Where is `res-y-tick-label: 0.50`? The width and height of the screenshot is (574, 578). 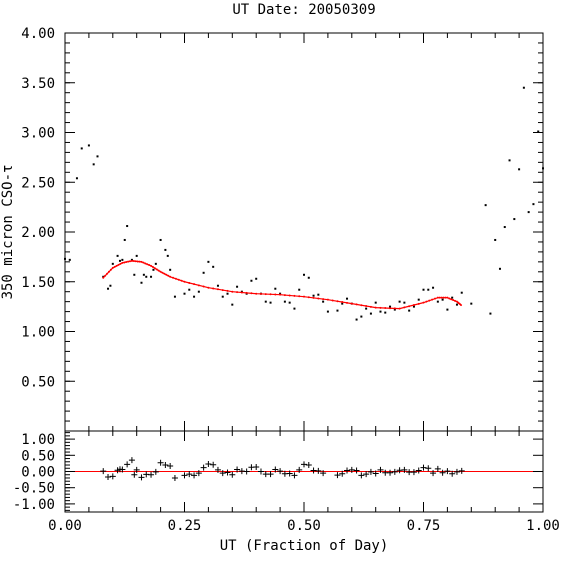 res-y-tick-label: 0.50 is located at coordinates (38, 456).